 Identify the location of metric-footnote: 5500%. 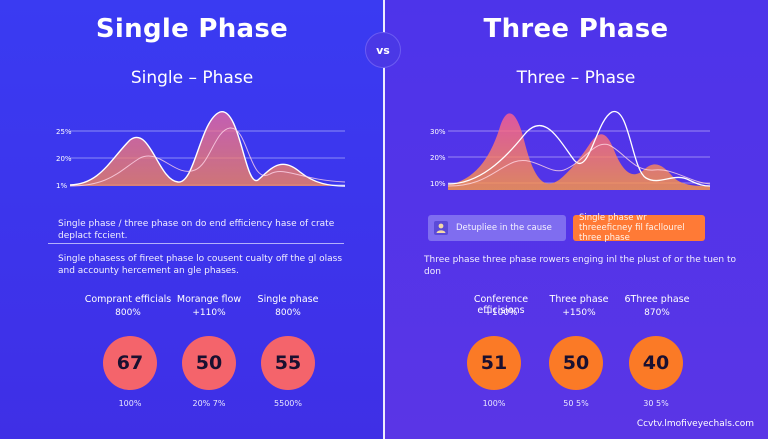
(288, 403).